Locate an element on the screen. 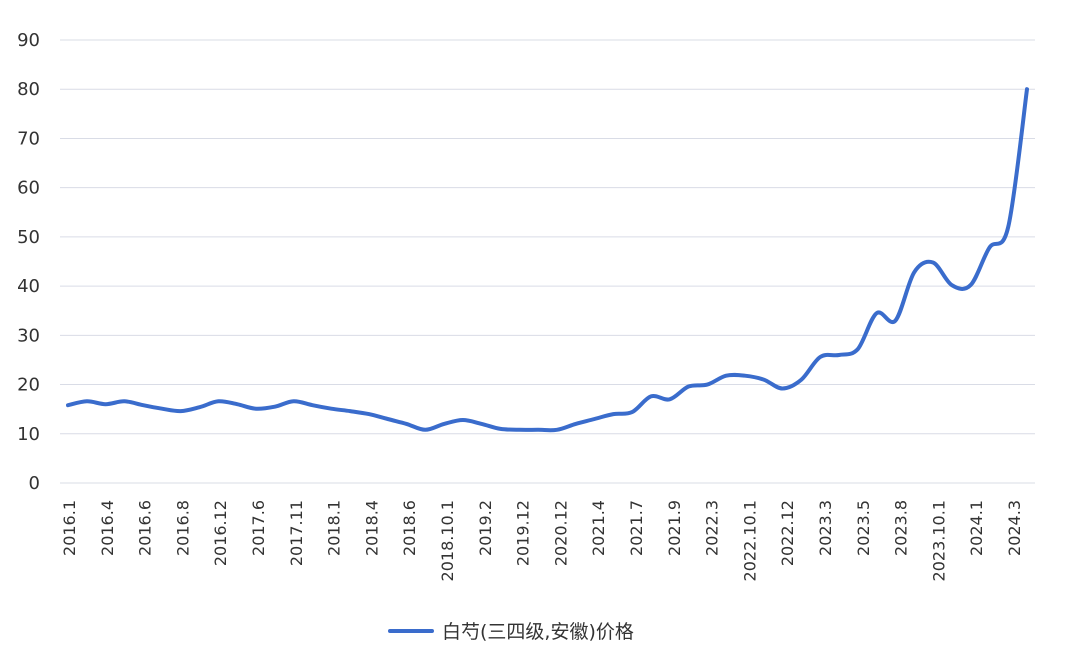 The width and height of the screenshot is (1068, 670). y-tick-label: 70 is located at coordinates (28, 138).